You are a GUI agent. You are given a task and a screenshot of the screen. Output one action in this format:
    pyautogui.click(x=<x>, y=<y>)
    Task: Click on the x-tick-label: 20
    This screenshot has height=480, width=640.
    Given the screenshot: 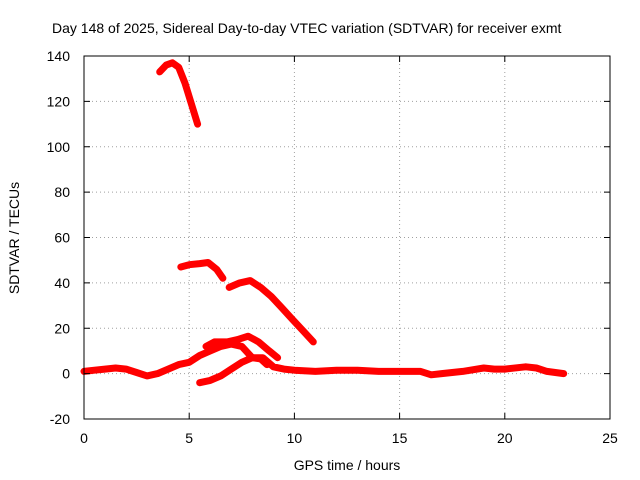 What is the action you would take?
    pyautogui.click(x=505, y=438)
    